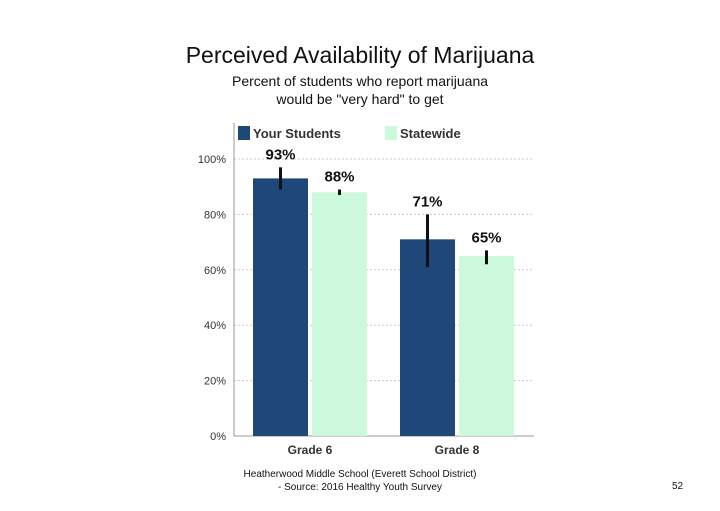 The width and height of the screenshot is (720, 511). Describe the element at coordinates (360, 81) in the screenshot. I see `subtitle-line-1: Percent of students who report marijuana` at that location.